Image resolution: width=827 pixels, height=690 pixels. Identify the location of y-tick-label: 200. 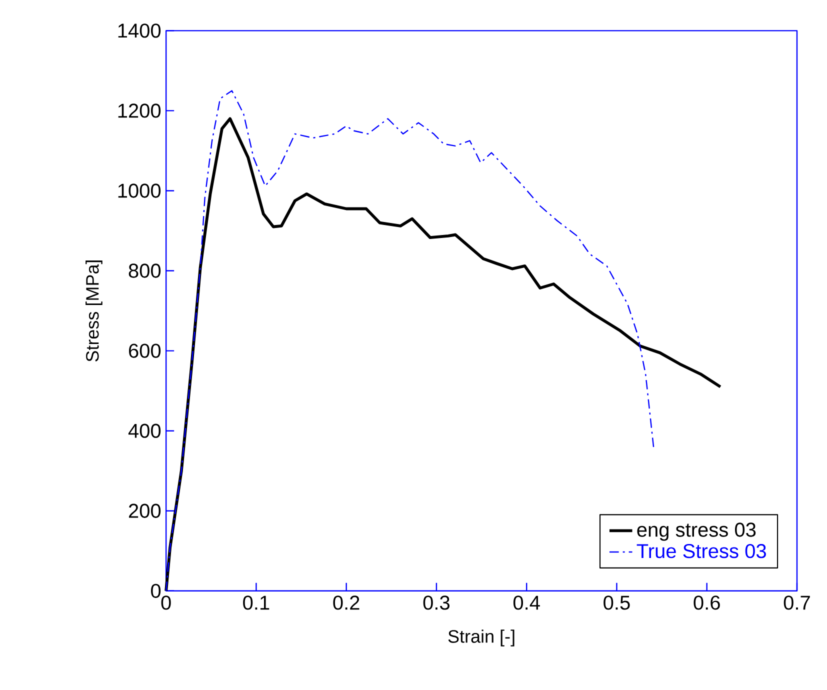
(144, 511).